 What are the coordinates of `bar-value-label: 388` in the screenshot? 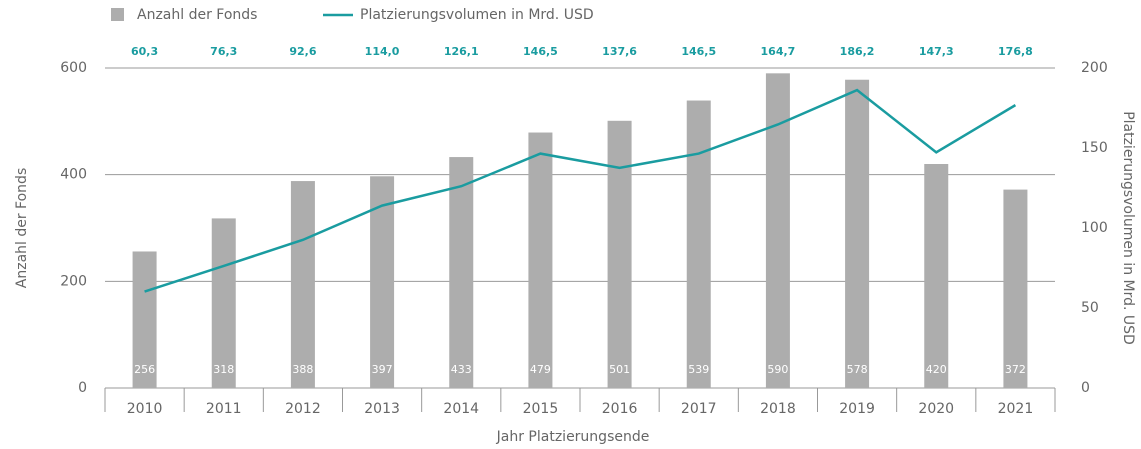 It's located at (302, 369).